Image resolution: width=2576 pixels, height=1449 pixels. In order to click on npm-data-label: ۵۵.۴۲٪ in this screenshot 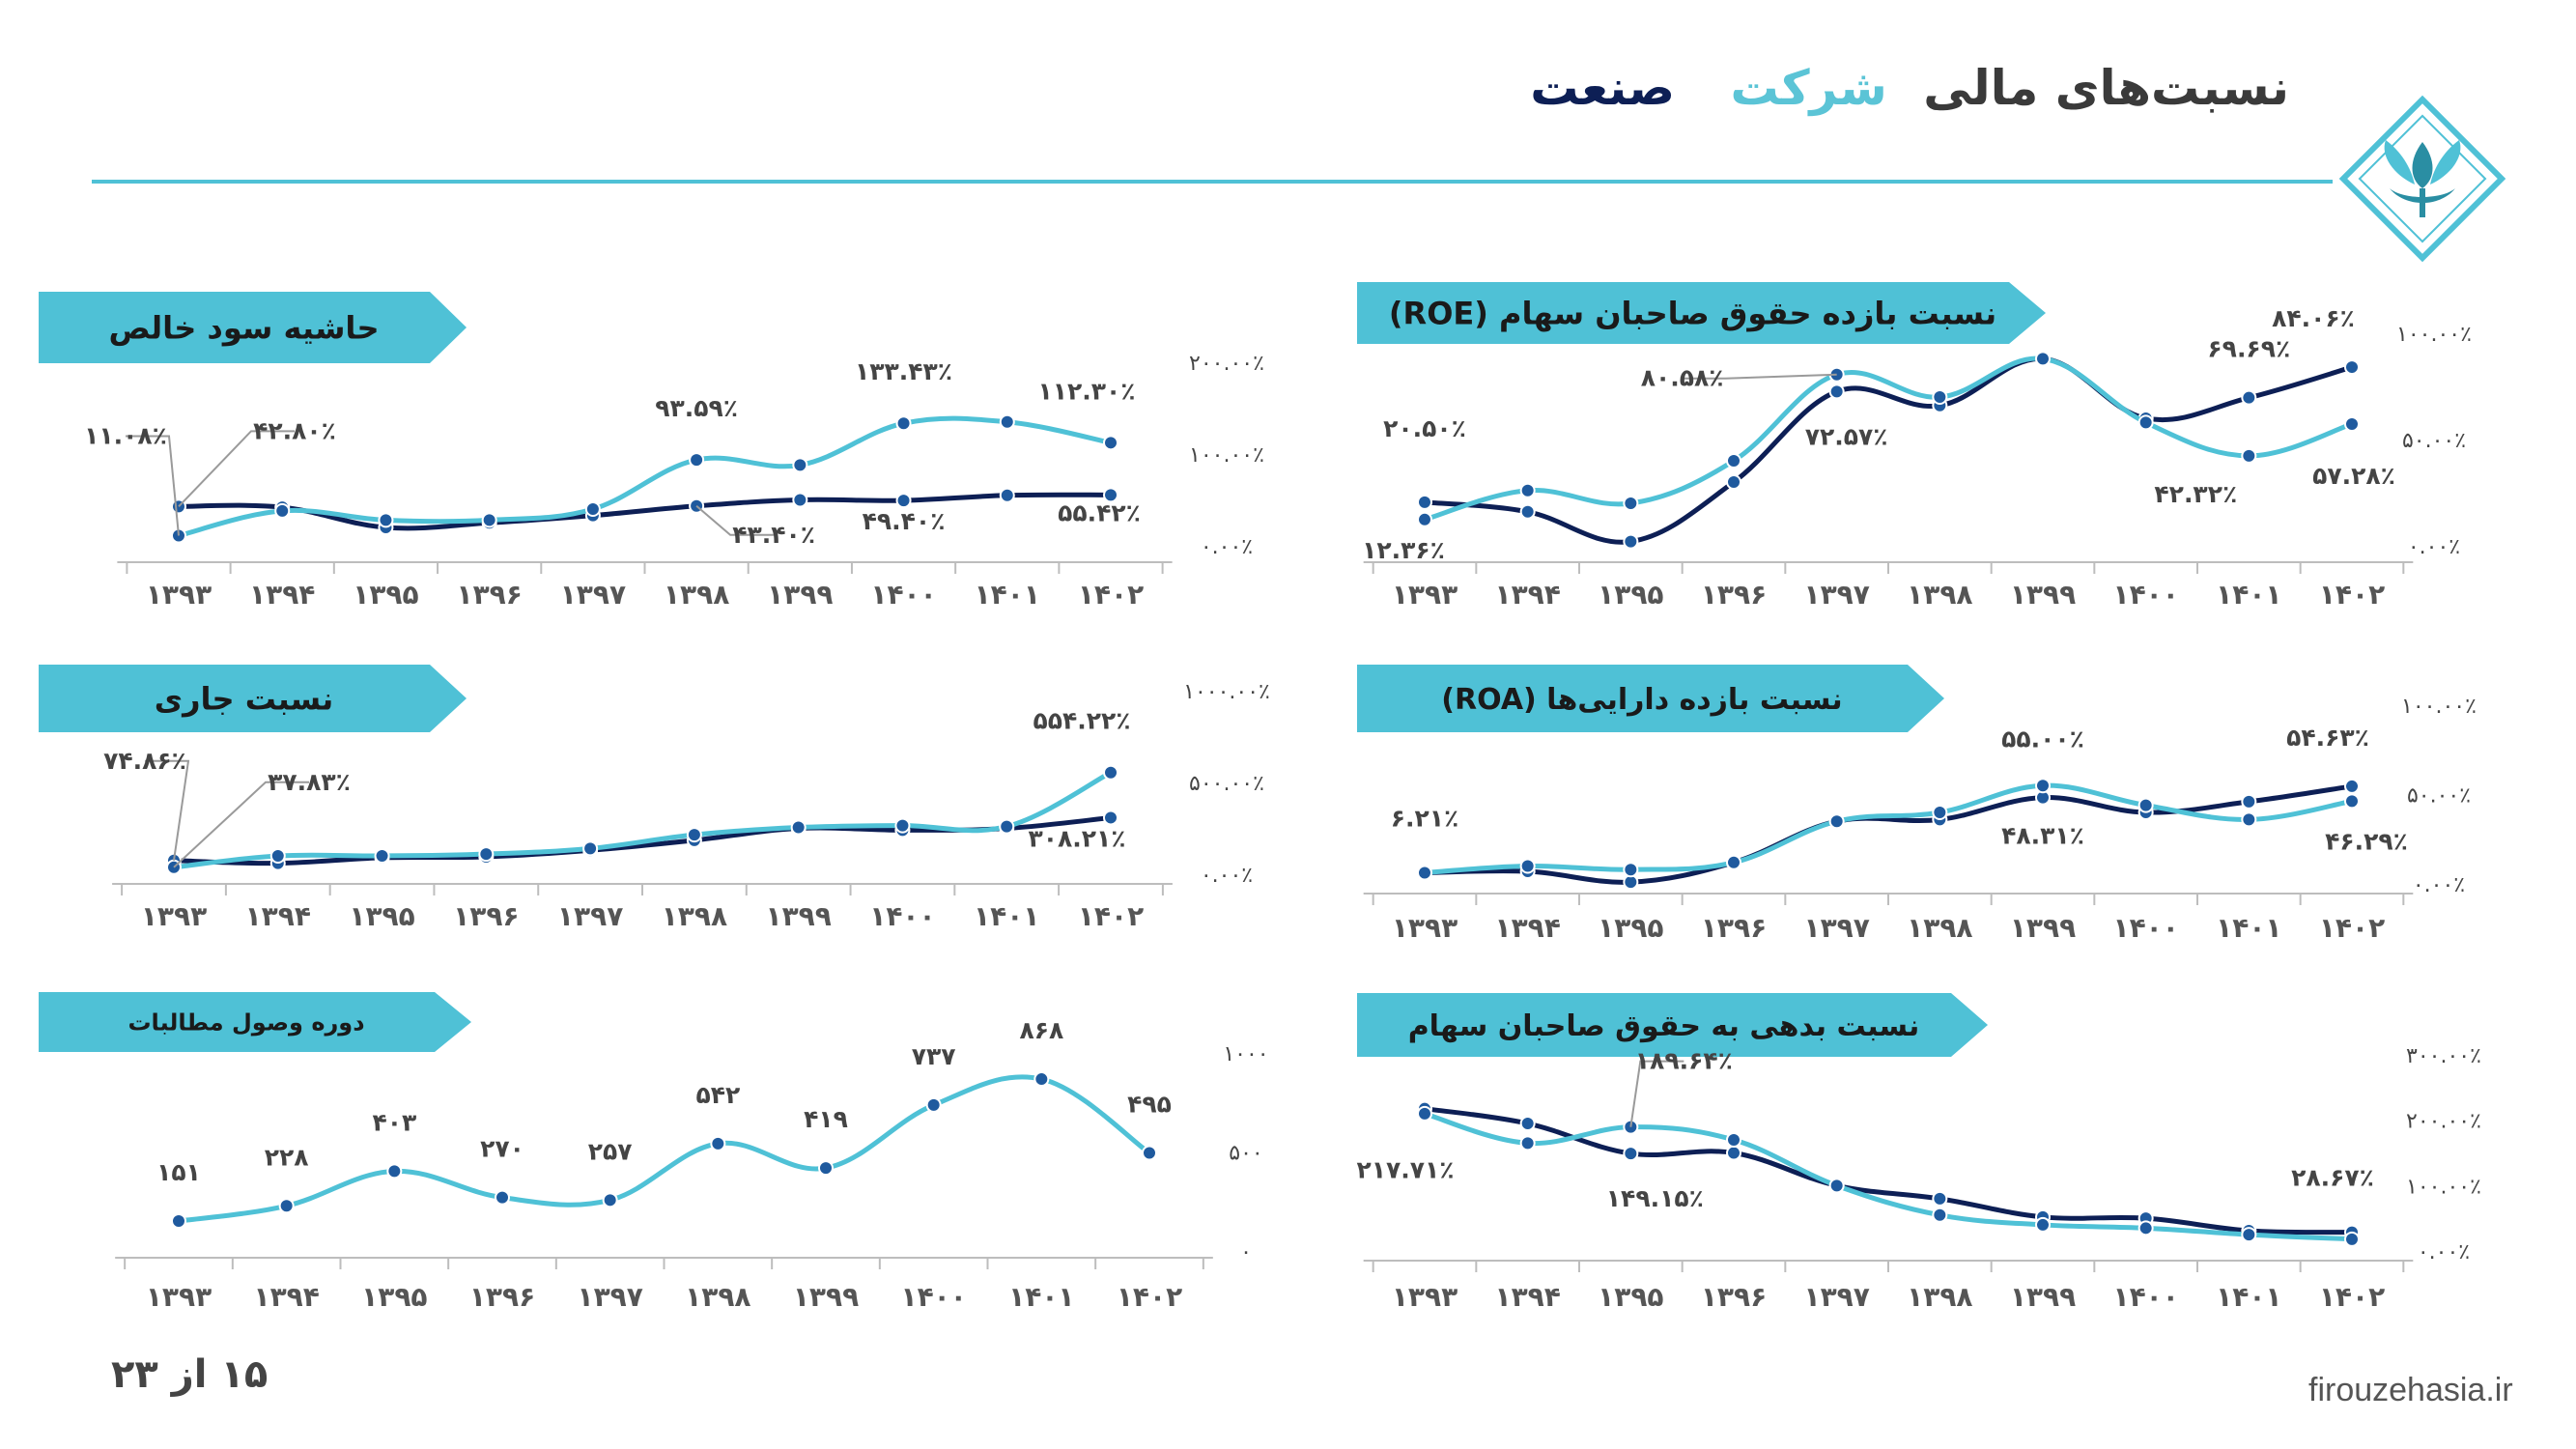, I will do `click(1099, 512)`.